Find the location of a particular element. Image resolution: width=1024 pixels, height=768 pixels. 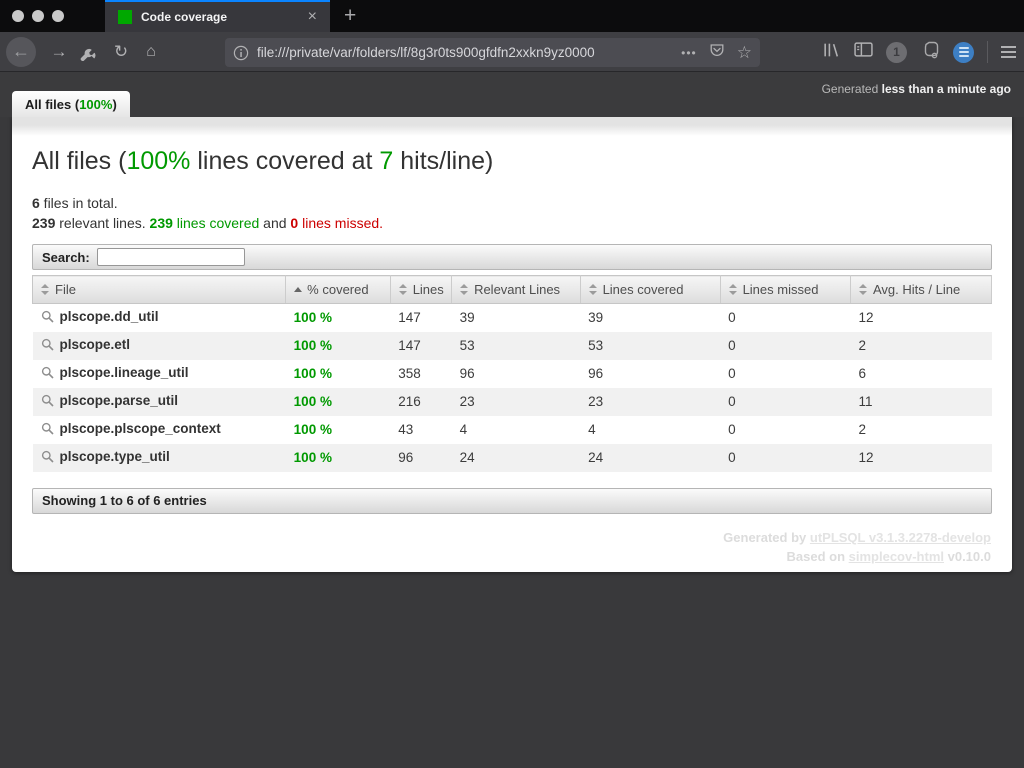

bookmark-star-icon: ☆ is located at coordinates (744, 52).